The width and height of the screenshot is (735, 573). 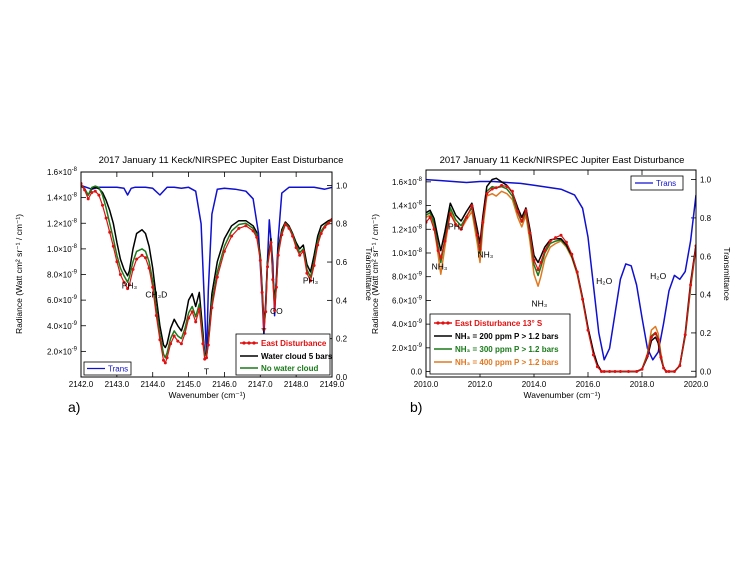 What do you see at coordinates (440, 267) in the screenshot?
I see `annotation-label: NH₃` at bounding box center [440, 267].